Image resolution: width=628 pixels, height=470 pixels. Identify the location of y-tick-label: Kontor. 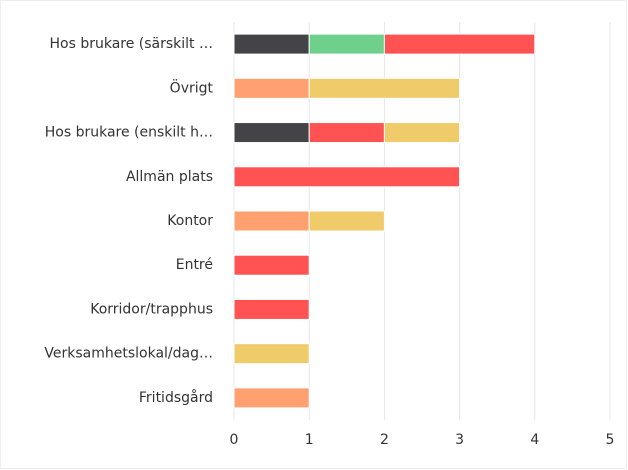
(190, 221).